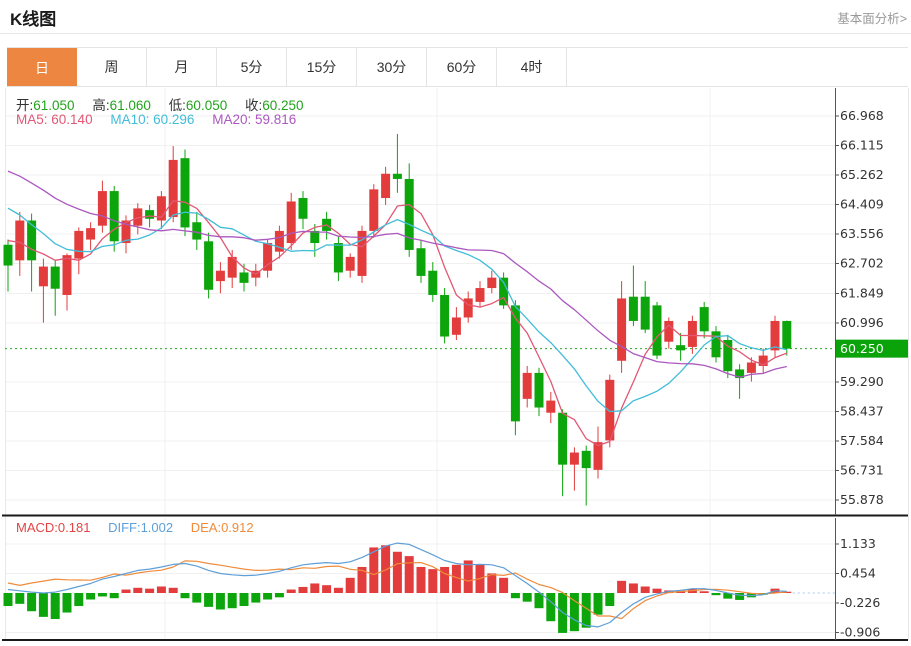 This screenshot has height=646, width=911. What do you see at coordinates (54, 105) in the screenshot?
I see `open-value: 61.050` at bounding box center [54, 105].